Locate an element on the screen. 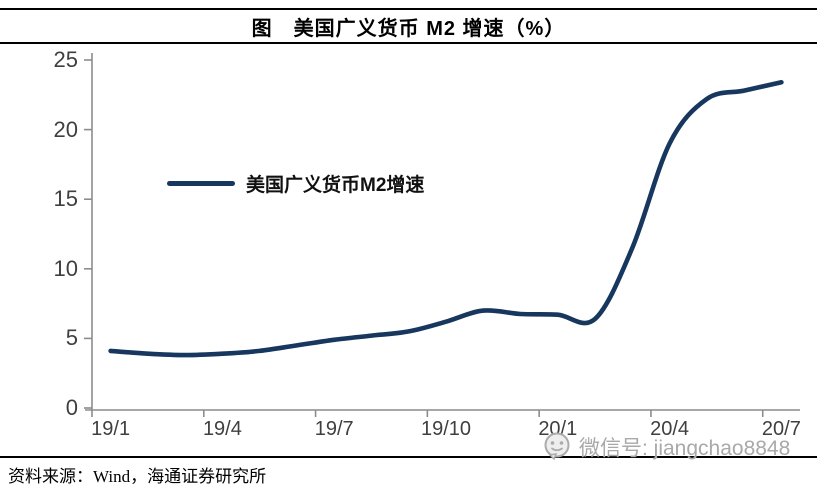  x-axis-tick-label: 19/1 is located at coordinates (111, 429).